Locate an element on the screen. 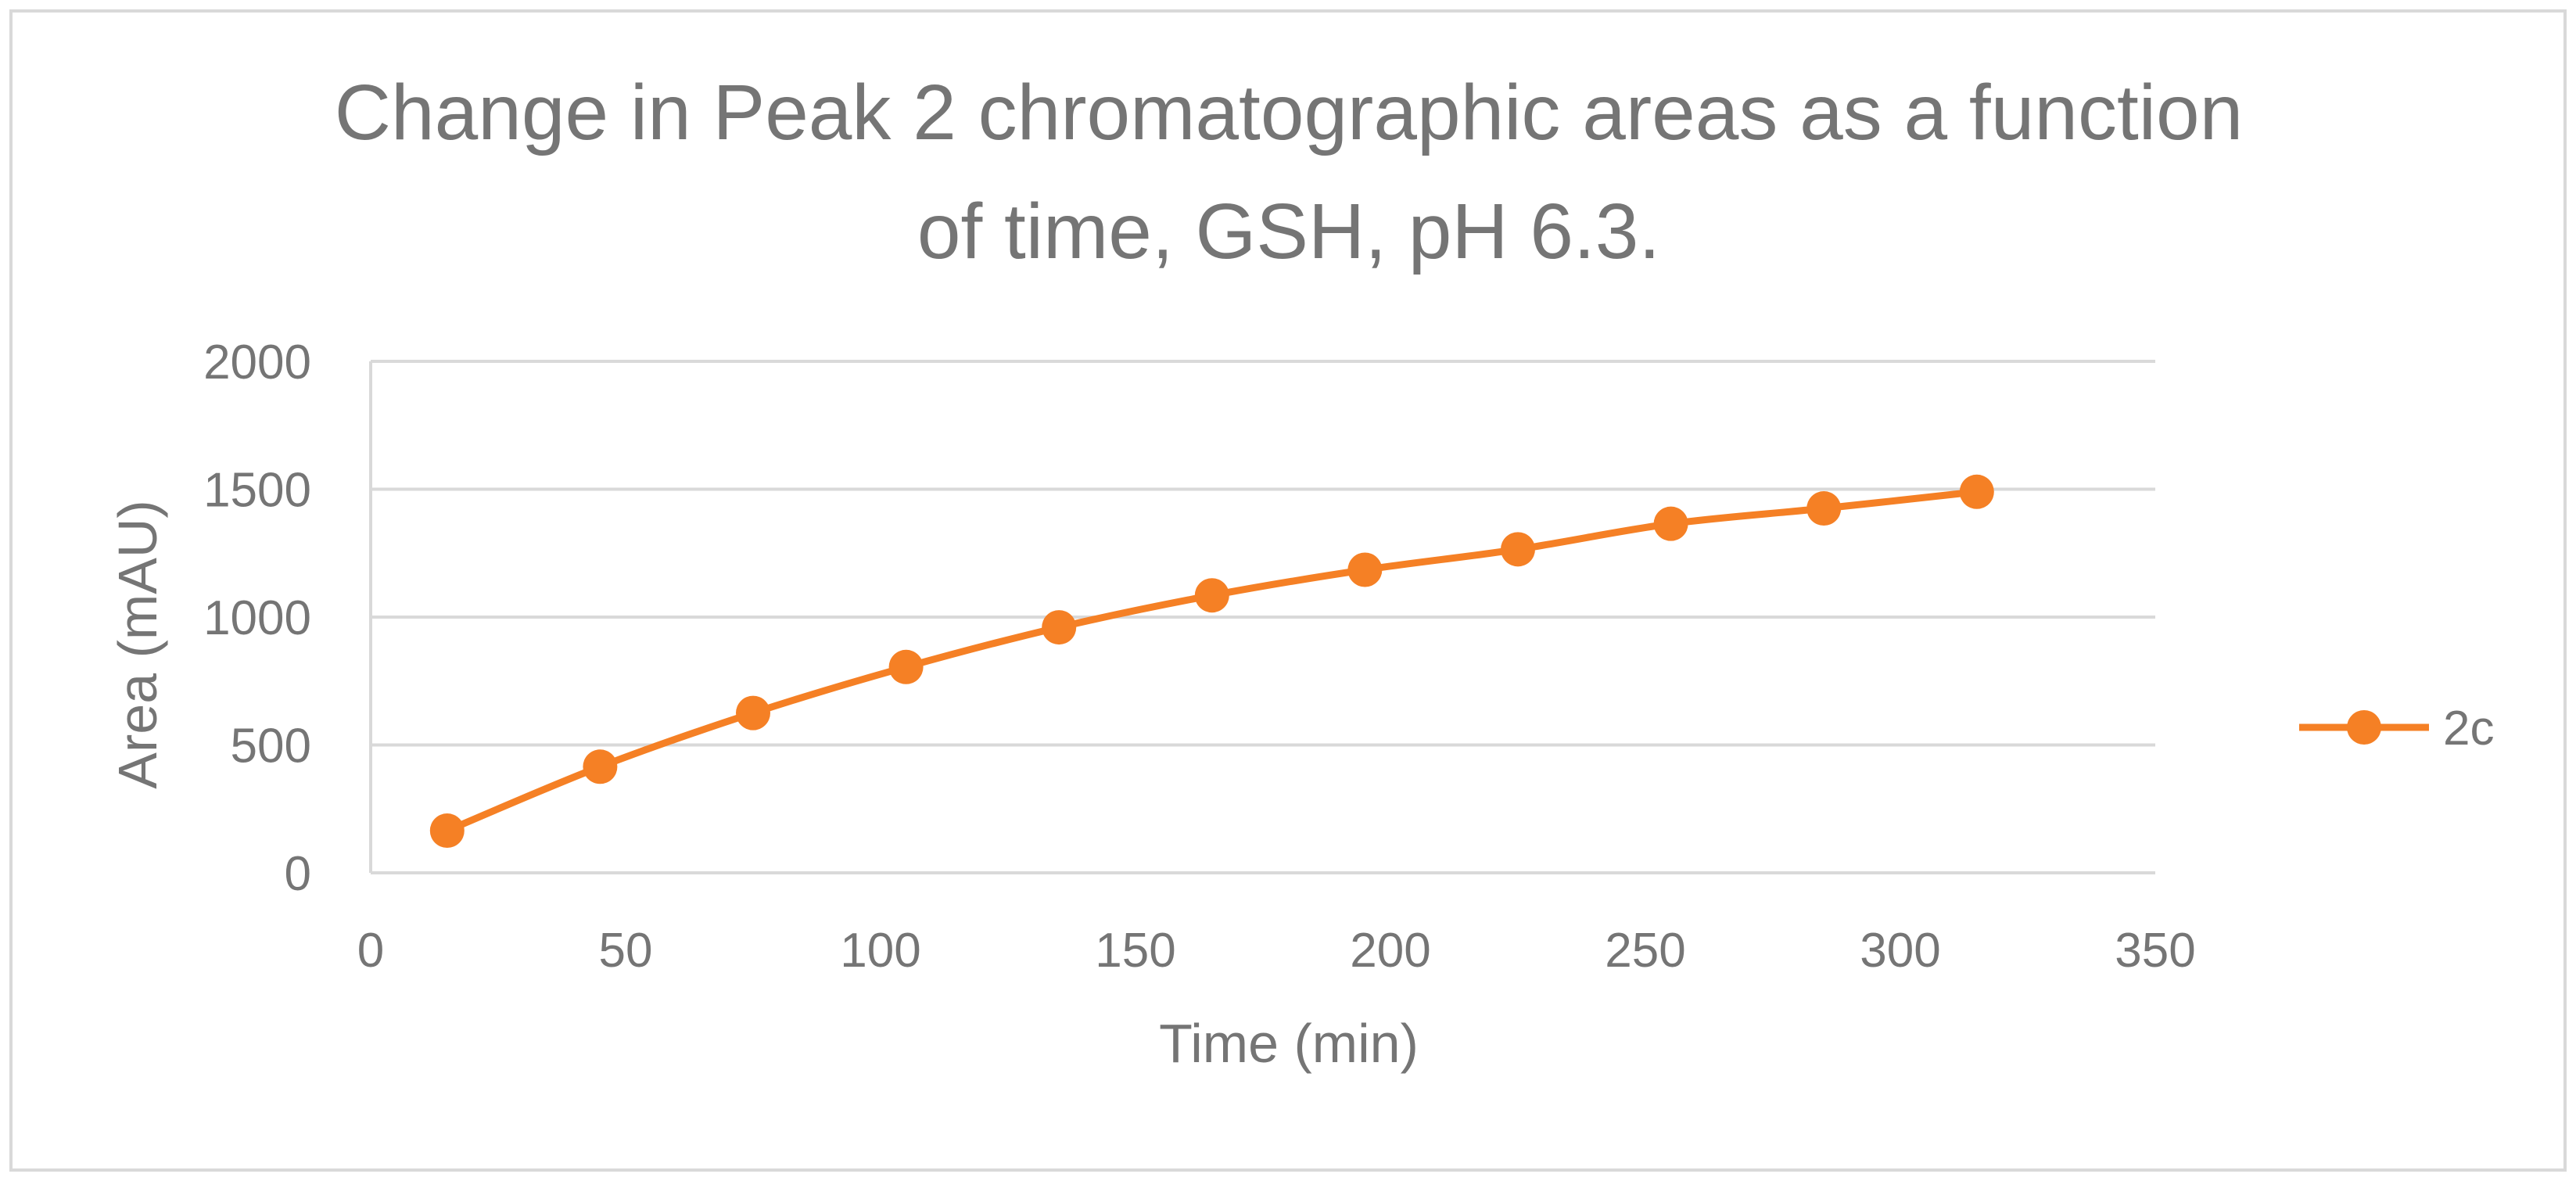 This screenshot has width=2576, height=1181. x-tick-label: 350 is located at coordinates (2155, 951).